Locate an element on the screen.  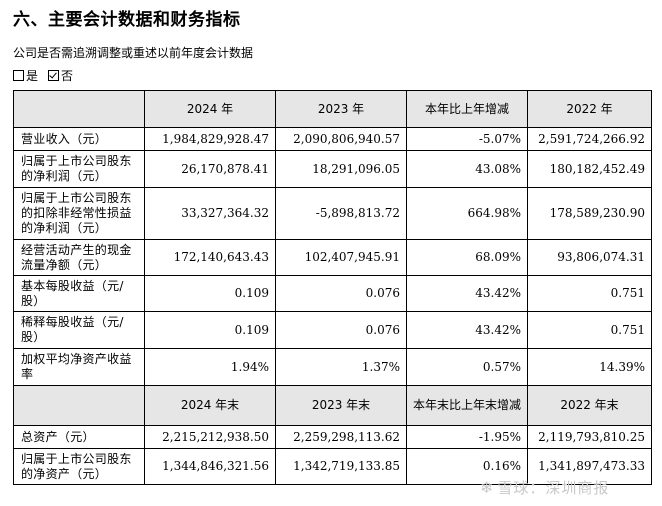
checked-box-icon is located at coordinates (54, 75).